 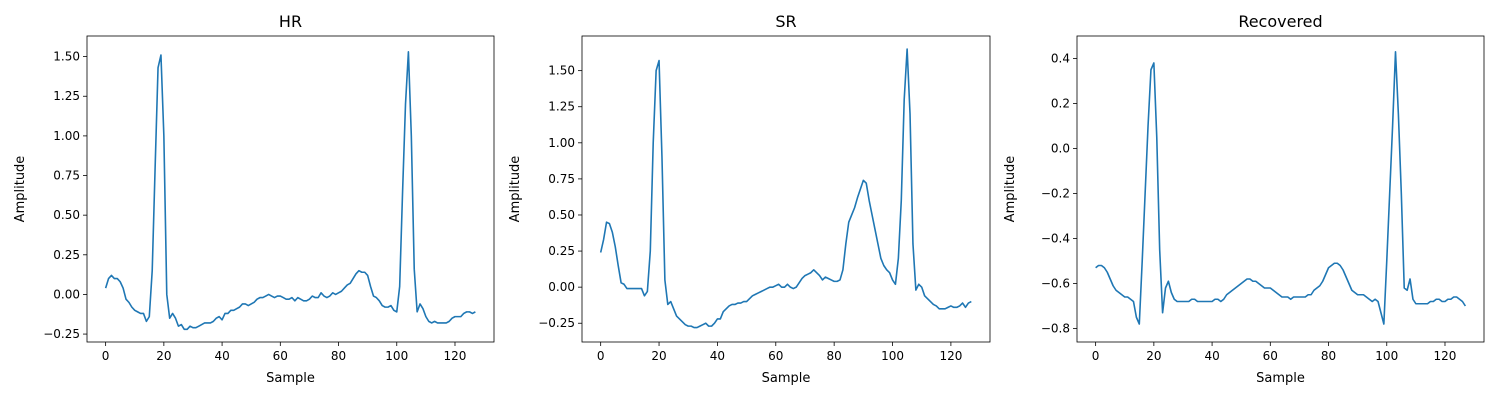 What do you see at coordinates (1055, 239) in the screenshot?
I see `y-tick-label: −0.4` at bounding box center [1055, 239].